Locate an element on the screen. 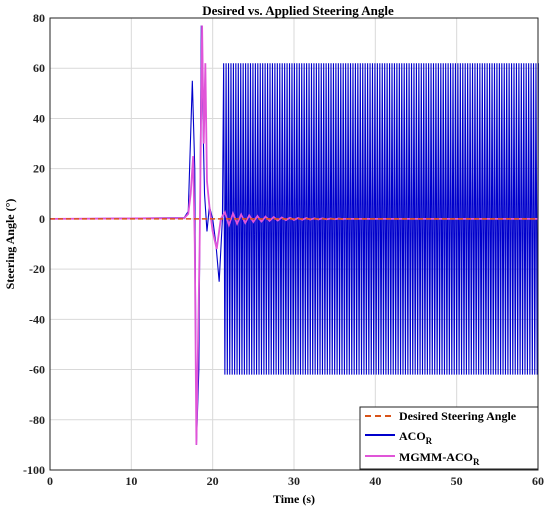 This screenshot has width=550, height=513. chart-title: Desired vs. Applied Steering Angle is located at coordinates (298, 10).